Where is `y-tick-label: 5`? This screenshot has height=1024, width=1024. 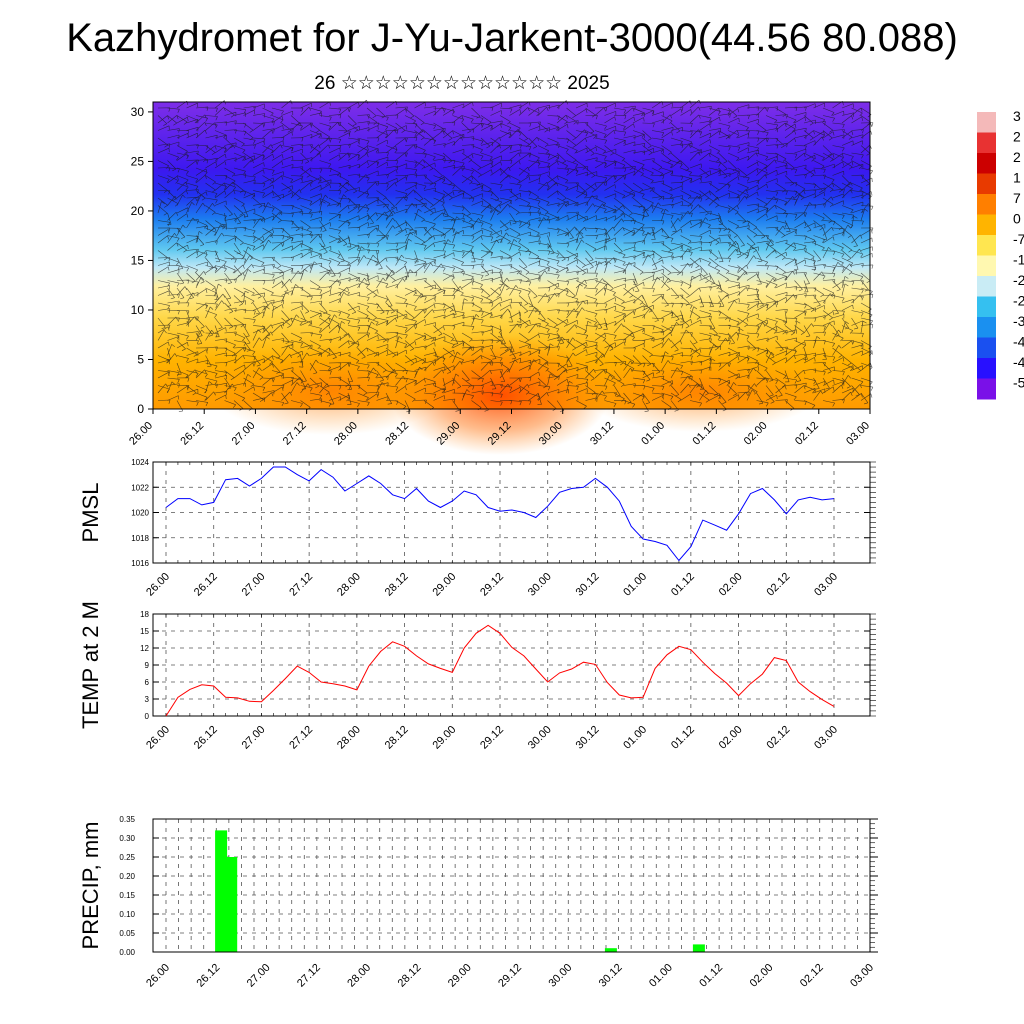
y-tick-label: 5 is located at coordinates (140, 359).